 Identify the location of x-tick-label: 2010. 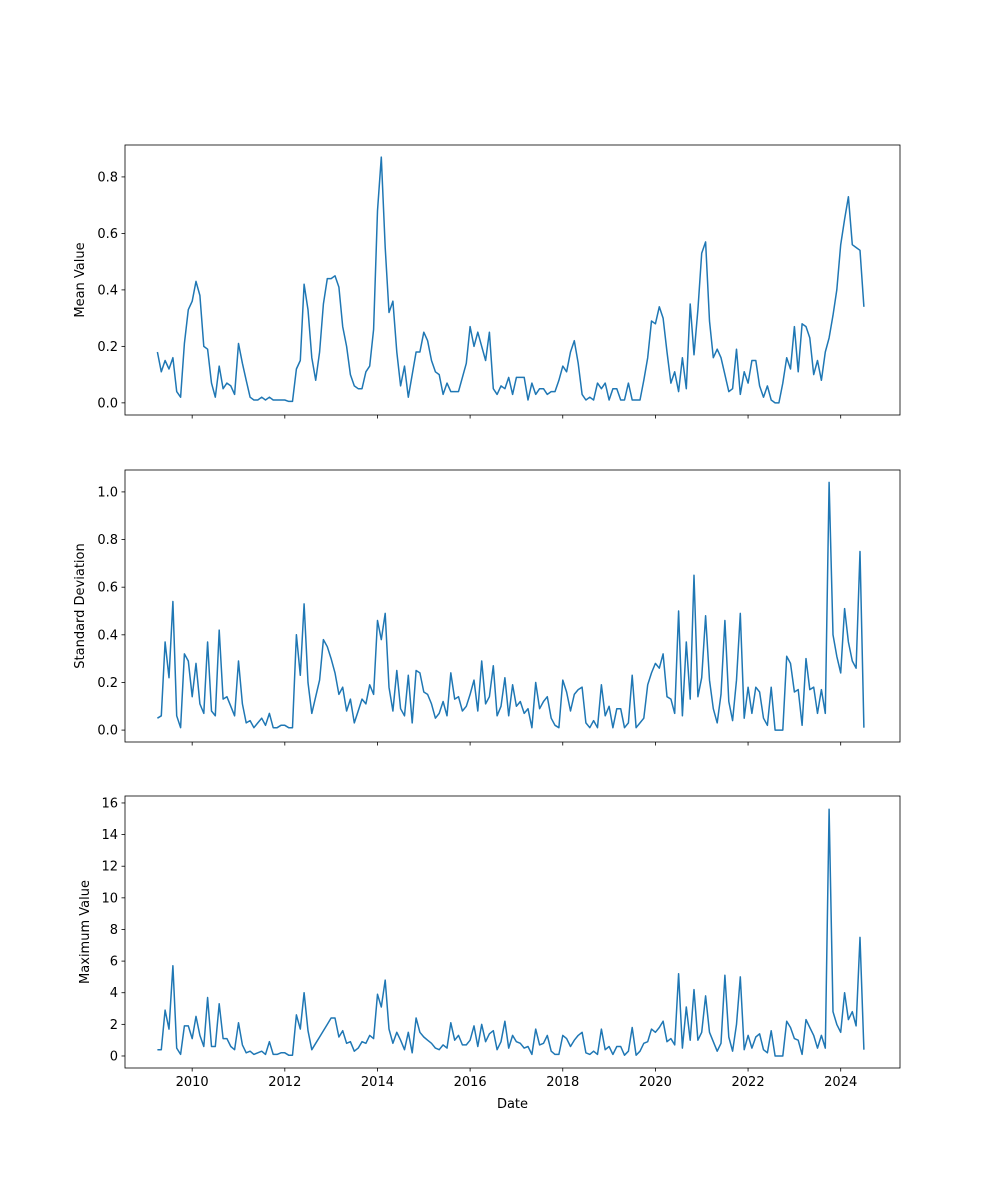
(192, 1082).